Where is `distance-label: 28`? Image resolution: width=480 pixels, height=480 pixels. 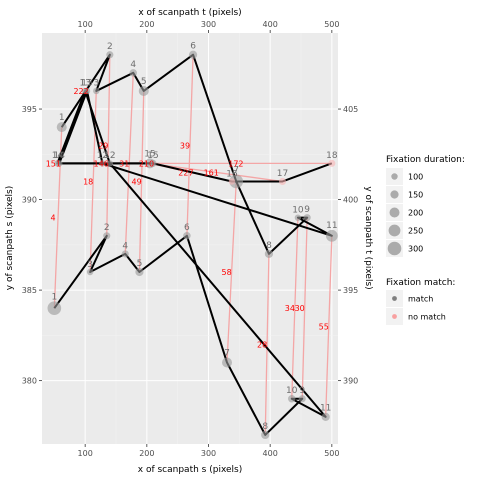
distance-label: 28 is located at coordinates (262, 344).